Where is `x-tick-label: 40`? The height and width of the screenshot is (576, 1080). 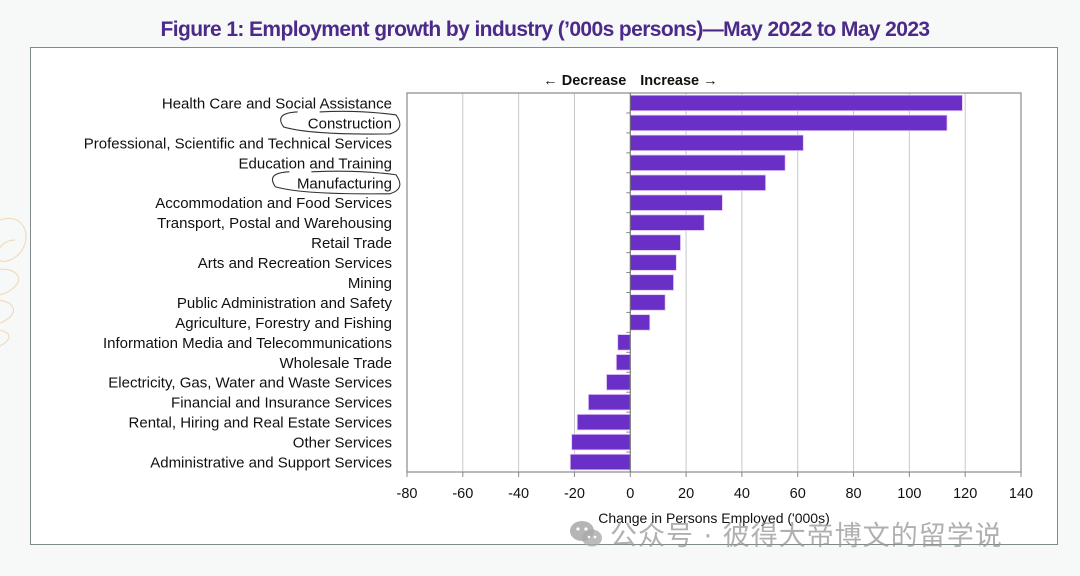 x-tick-label: 40 is located at coordinates (742, 494).